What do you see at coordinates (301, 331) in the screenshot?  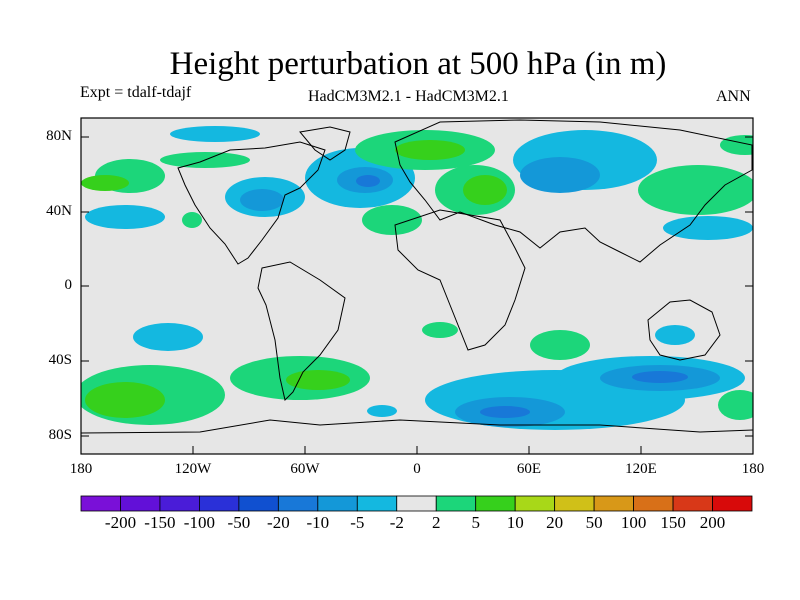 I see `south-america-outline` at bounding box center [301, 331].